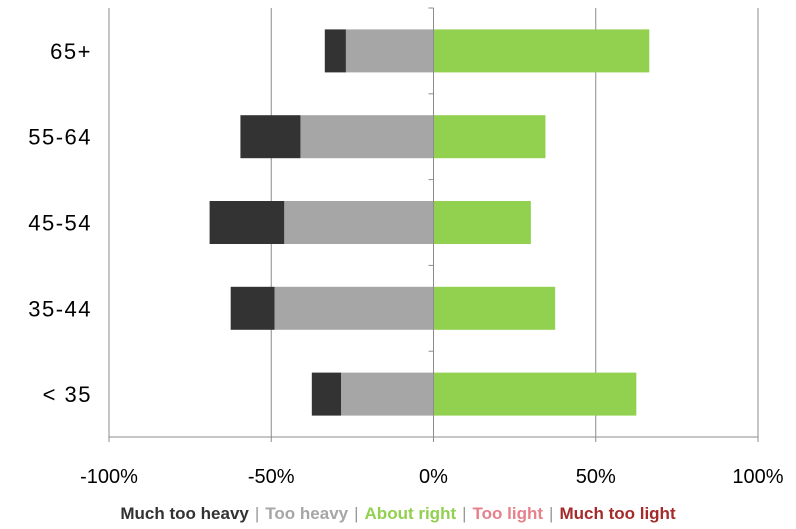 The image size is (796, 529). Describe the element at coordinates (757, 477) in the screenshot. I see `x-tick-label: 100%` at that location.